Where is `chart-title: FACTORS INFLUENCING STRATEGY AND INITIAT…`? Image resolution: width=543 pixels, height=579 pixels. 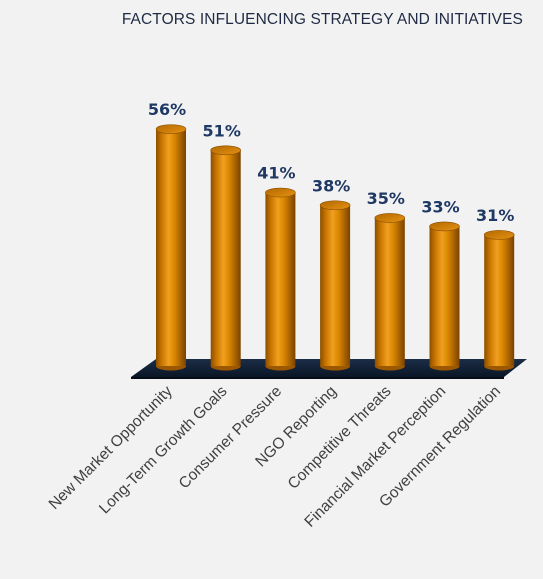
chart-title: FACTORS INFLUENCING STRATEGY AND INITIAT… is located at coordinates (322, 19).